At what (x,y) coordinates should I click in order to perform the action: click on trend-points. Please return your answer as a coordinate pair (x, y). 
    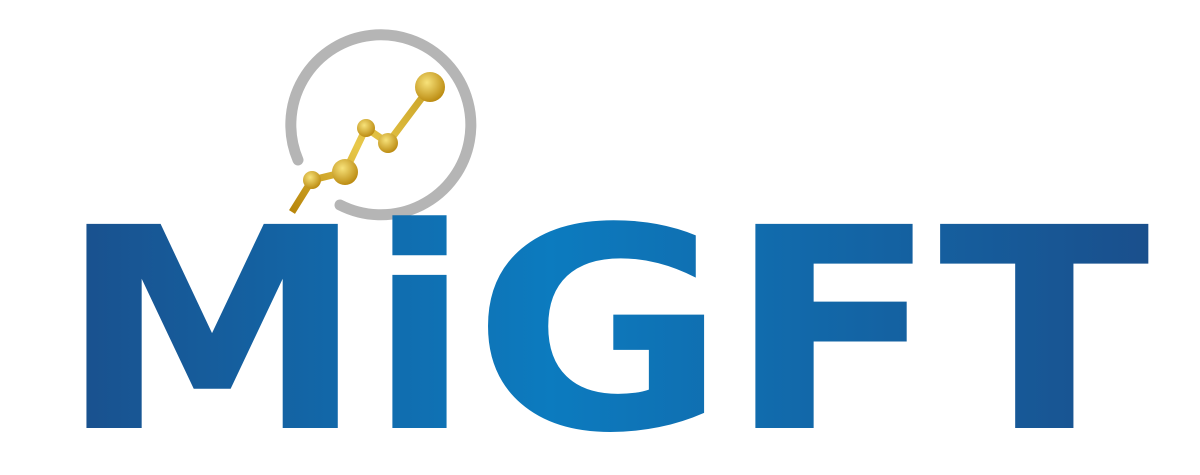
    Looking at the image, I should click on (374, 130).